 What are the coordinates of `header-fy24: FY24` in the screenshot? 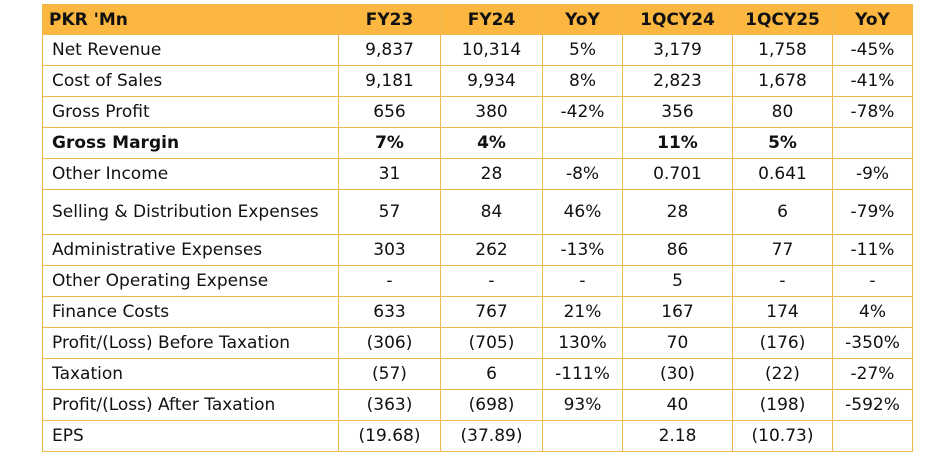 It's located at (491, 19).